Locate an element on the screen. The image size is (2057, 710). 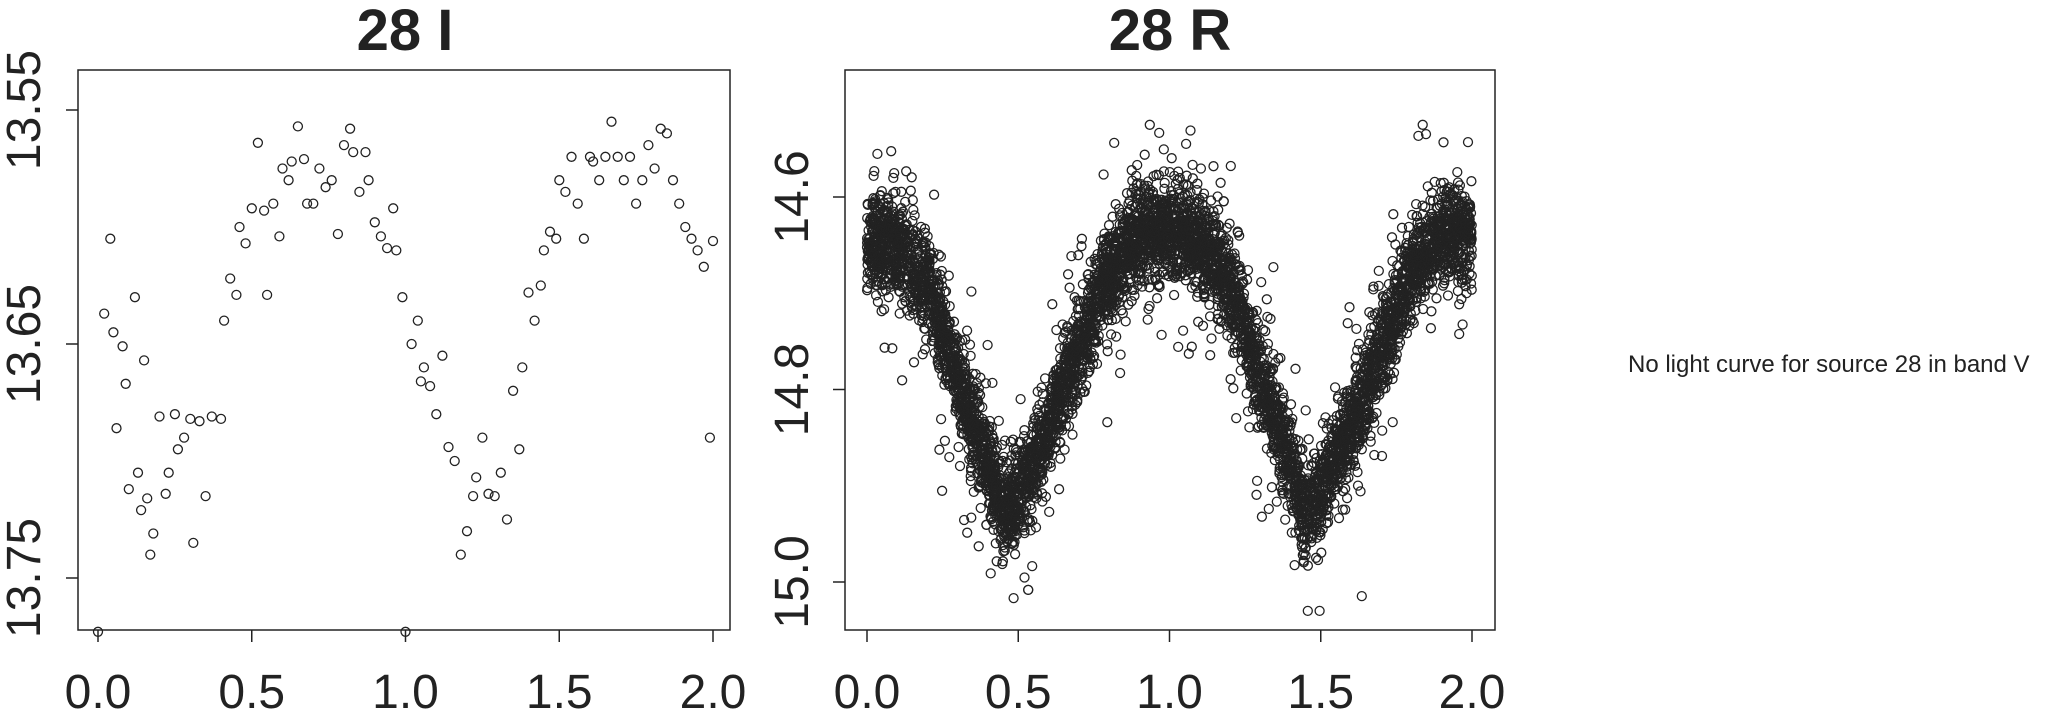
y-tick-label: 14.8 is located at coordinates (792, 389).